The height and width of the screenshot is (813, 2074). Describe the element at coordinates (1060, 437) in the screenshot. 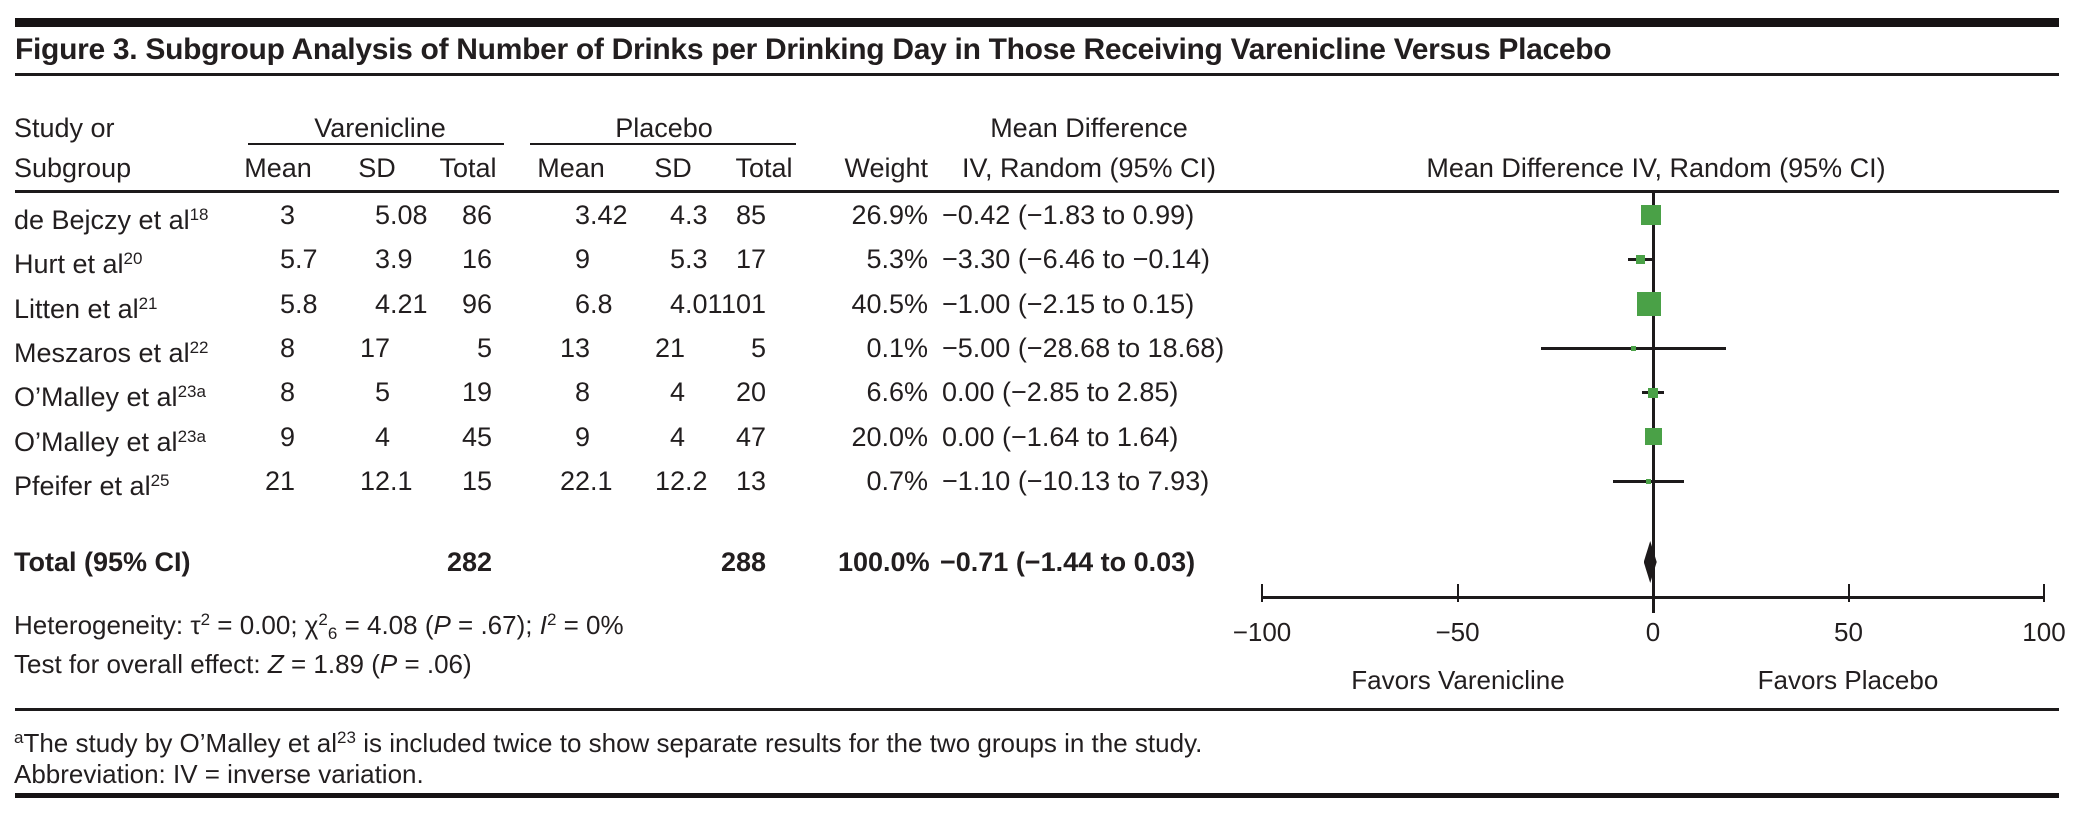

I see `mean-difference-cell: 0.00 (−1.64 to 1.64)` at that location.